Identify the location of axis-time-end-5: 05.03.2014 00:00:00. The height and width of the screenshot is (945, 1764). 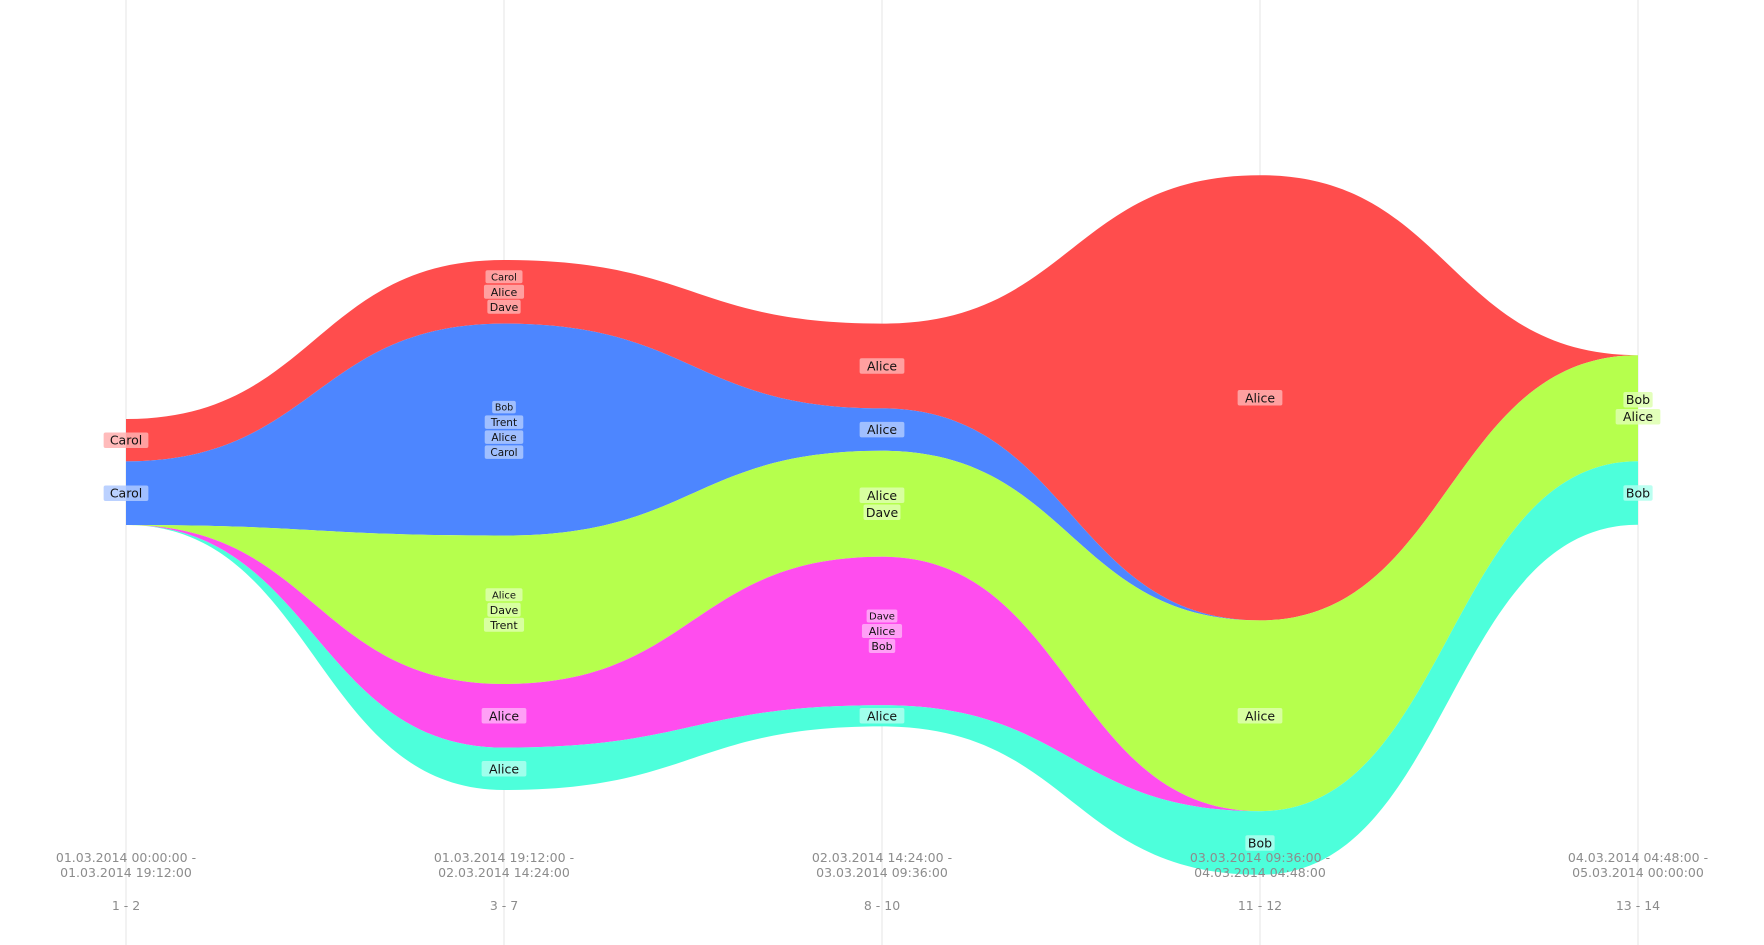
(1638, 872).